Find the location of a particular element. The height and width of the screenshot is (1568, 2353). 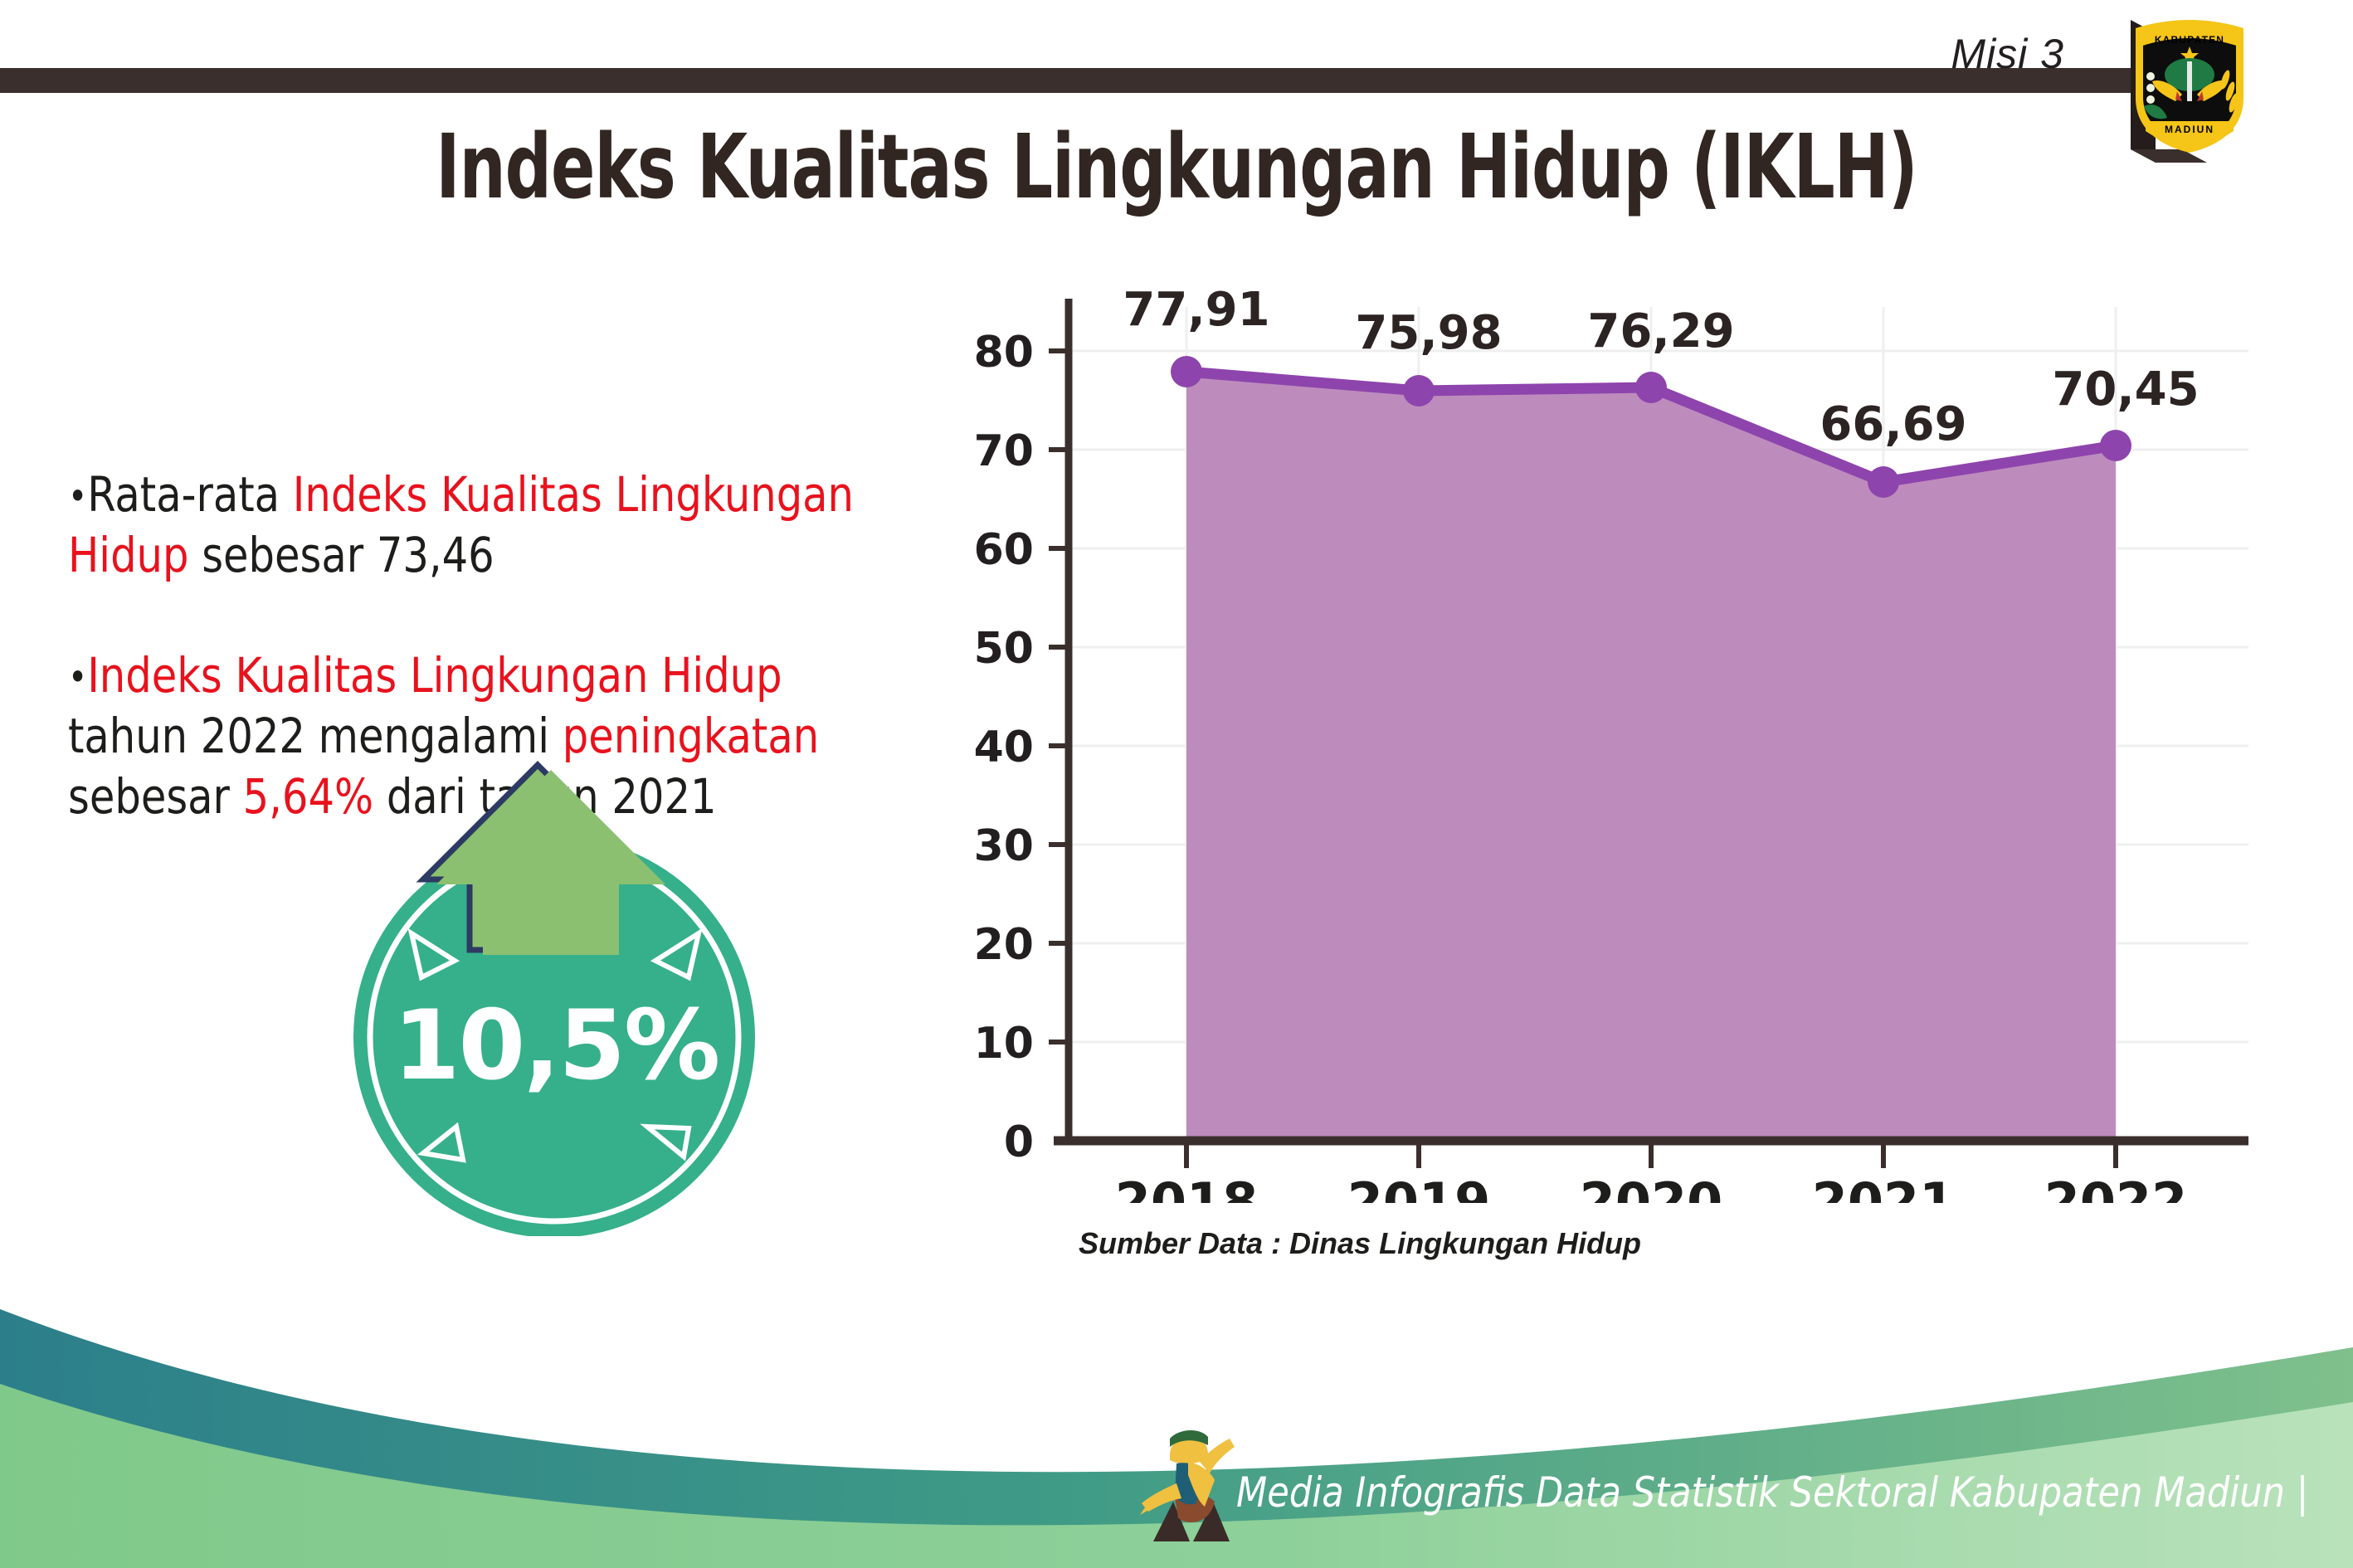

y-tick-label-70: 70 is located at coordinates (1004, 451).